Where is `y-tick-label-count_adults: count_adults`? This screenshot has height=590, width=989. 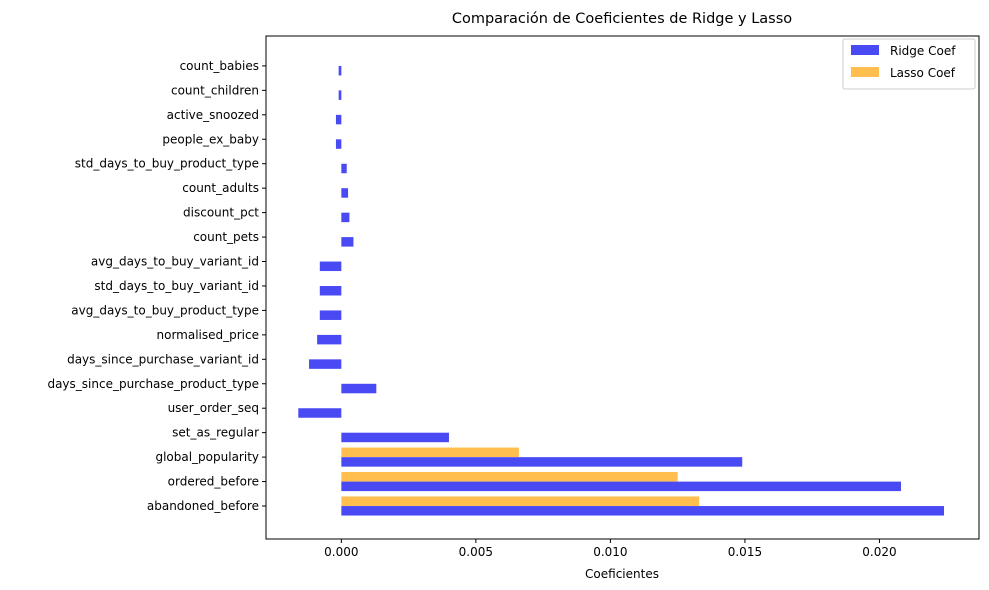
y-tick-label-count_adults: count_adults is located at coordinates (220, 188).